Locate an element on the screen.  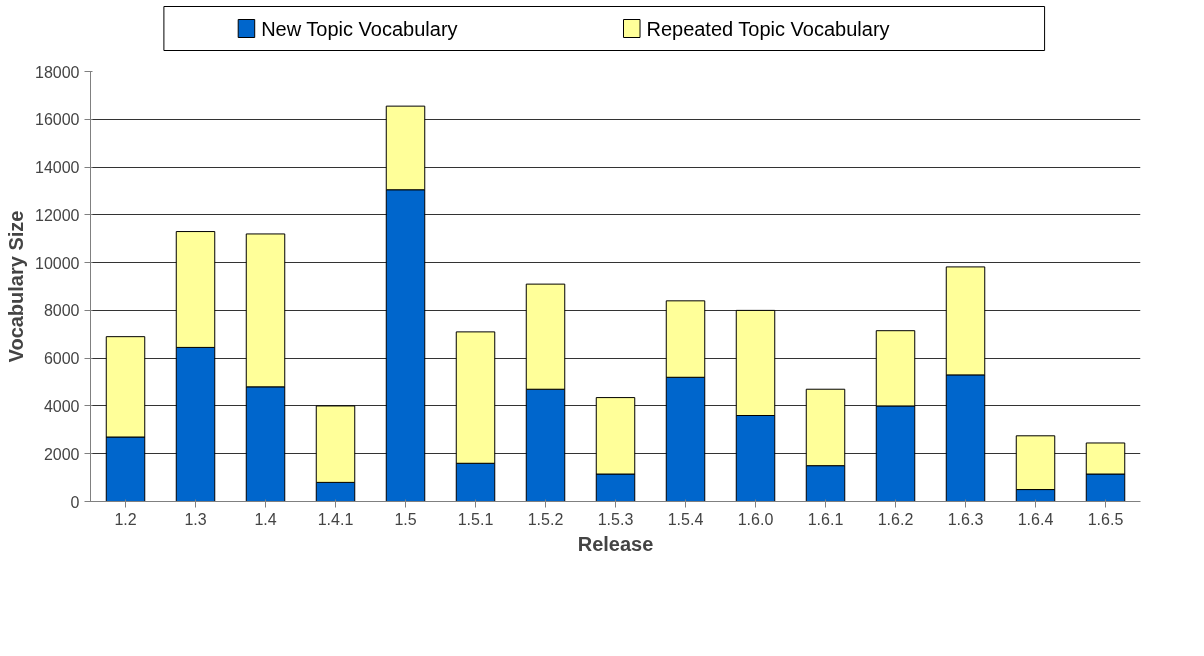
x-tick-label: 1.6.0 is located at coordinates (755, 519).